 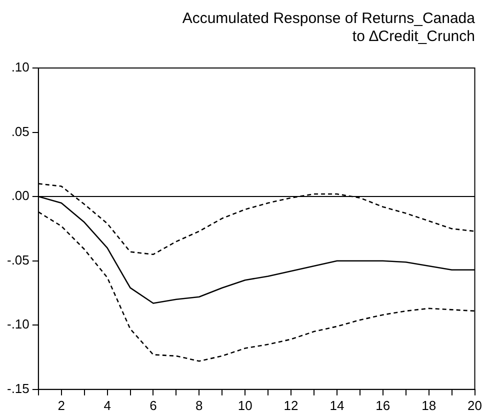 What do you see at coordinates (291, 405) in the screenshot?
I see `x-tick-label: 12` at bounding box center [291, 405].